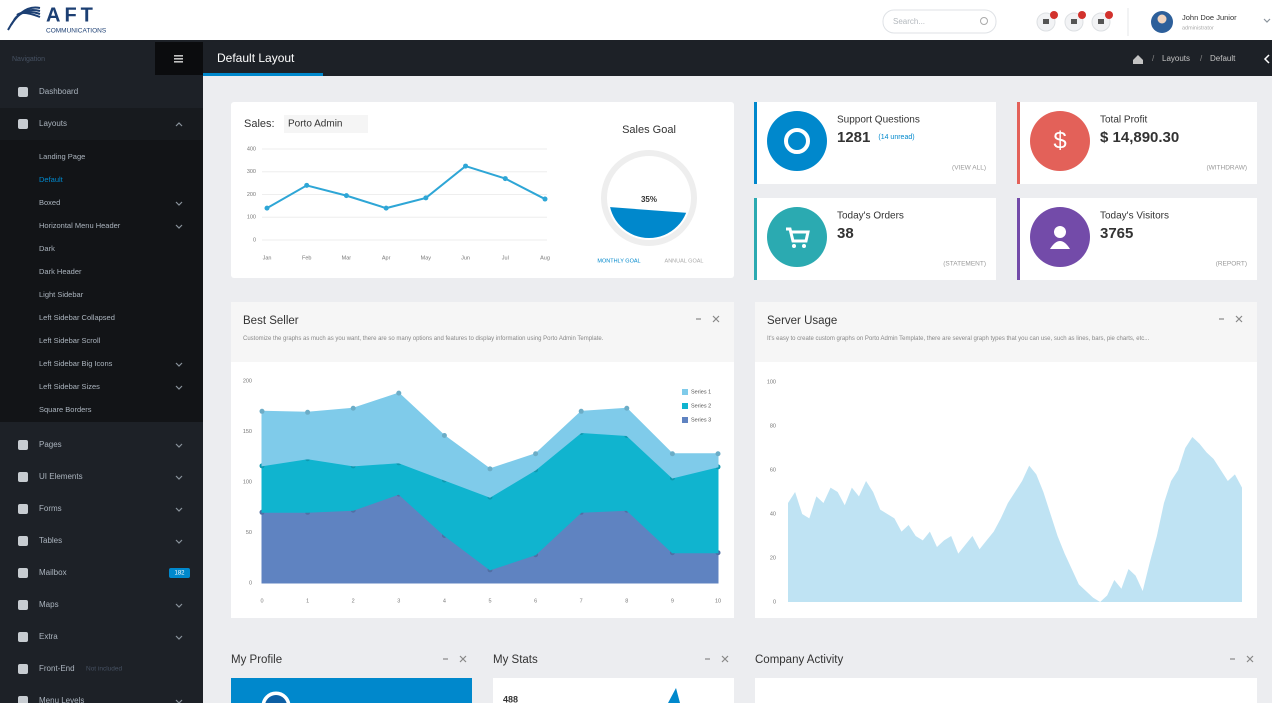  What do you see at coordinates (57, 668) in the screenshot?
I see `nav-item: Front-End` at bounding box center [57, 668].